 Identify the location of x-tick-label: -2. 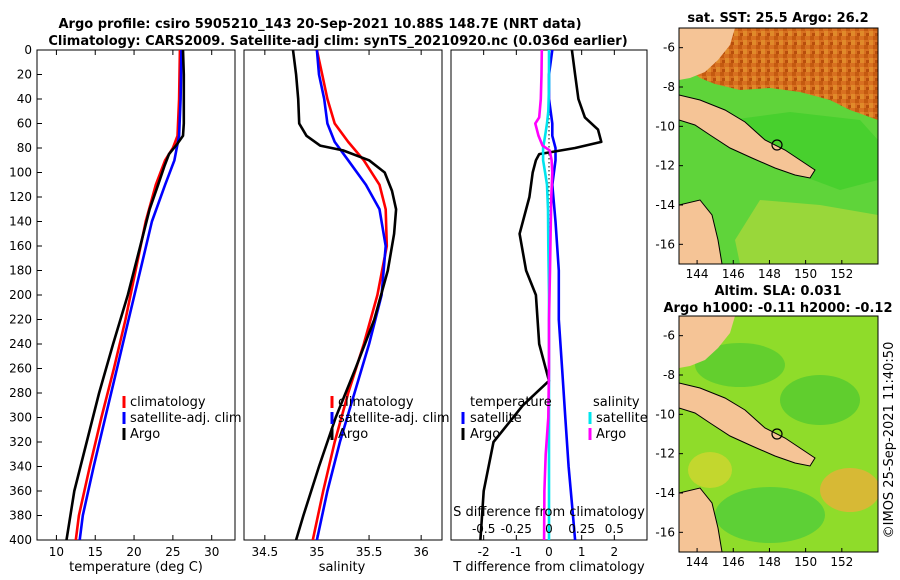
(484, 552).